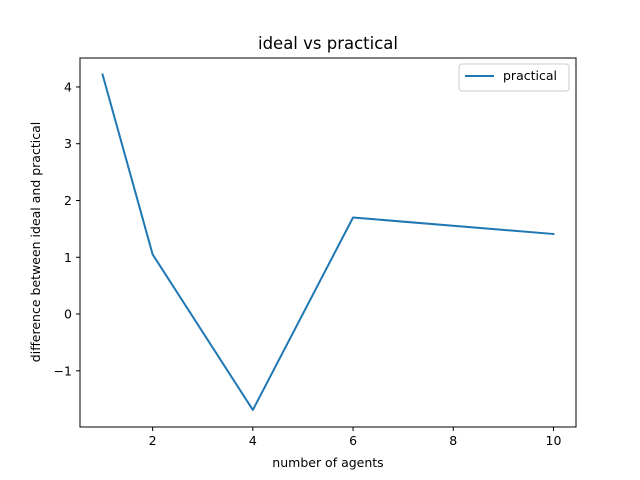 The image size is (640, 480). What do you see at coordinates (327, 462) in the screenshot?
I see `x-axis-label: number of agents` at bounding box center [327, 462].